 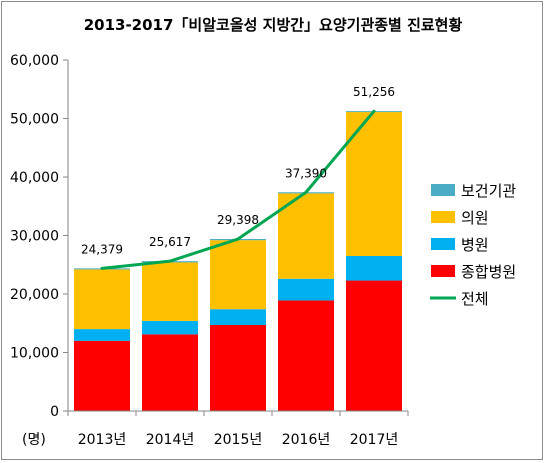 I want to click on data-label: 24,379, so click(x=102, y=249).